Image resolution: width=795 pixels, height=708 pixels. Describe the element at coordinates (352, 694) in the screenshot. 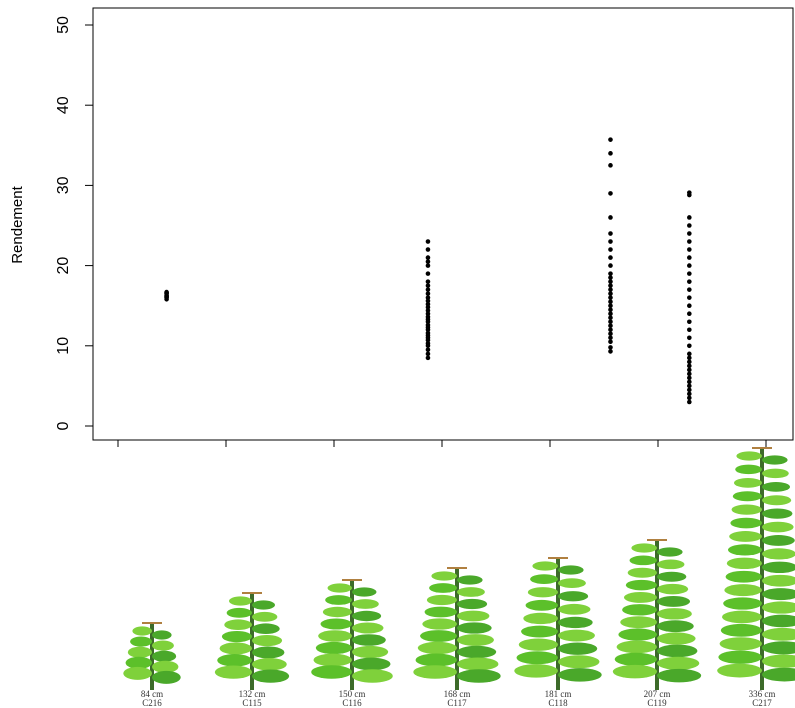

I see `plant-height: 150 cm` at that location.